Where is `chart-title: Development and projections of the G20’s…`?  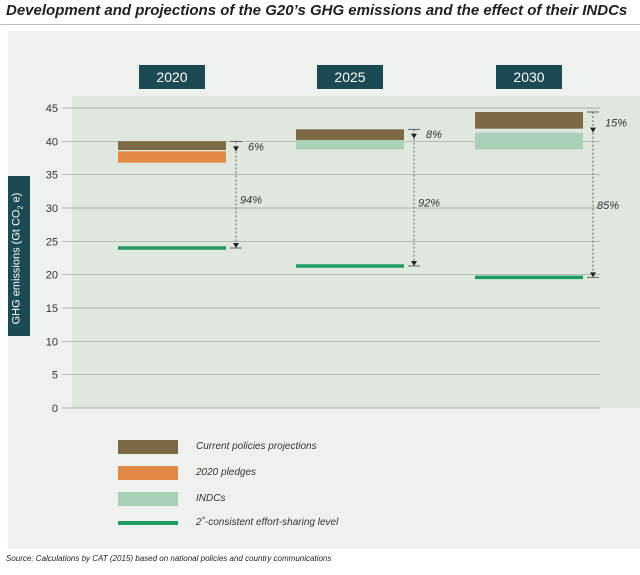
chart-title: Development and projections of the G20’s… is located at coordinates (317, 10).